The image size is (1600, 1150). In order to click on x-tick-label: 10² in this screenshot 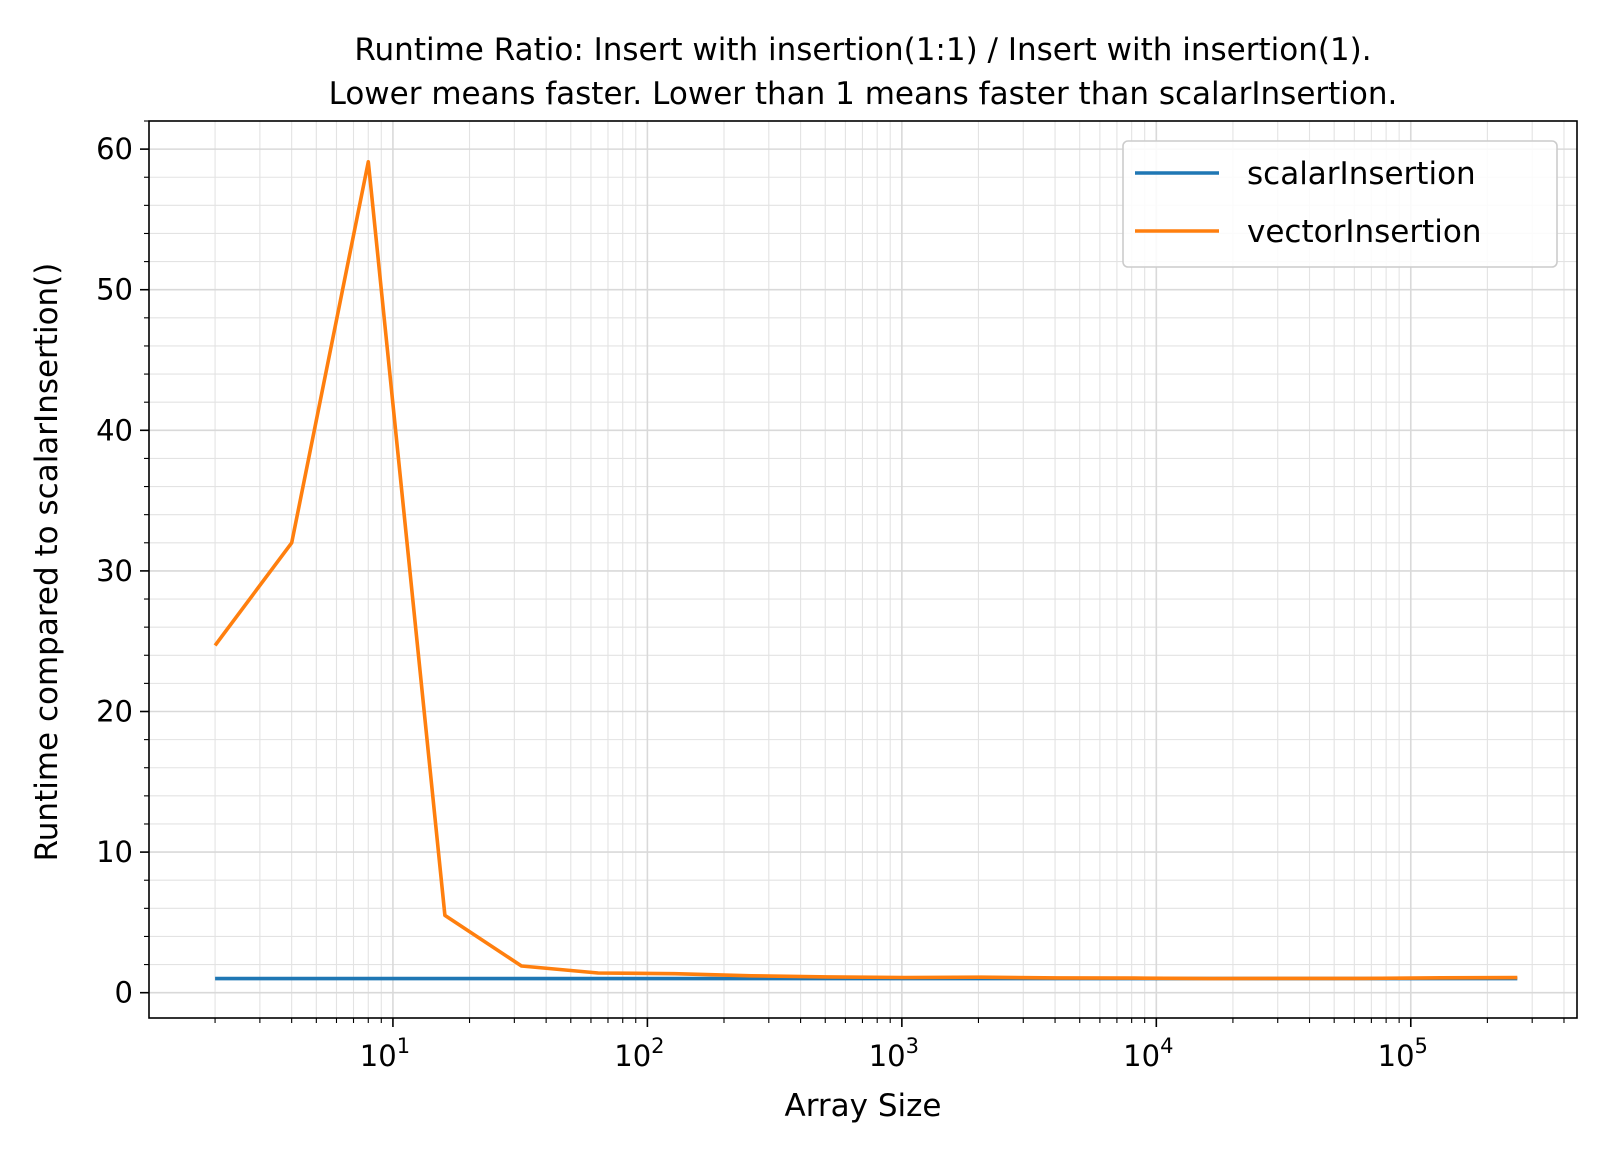, I will do `click(639, 1053)`.